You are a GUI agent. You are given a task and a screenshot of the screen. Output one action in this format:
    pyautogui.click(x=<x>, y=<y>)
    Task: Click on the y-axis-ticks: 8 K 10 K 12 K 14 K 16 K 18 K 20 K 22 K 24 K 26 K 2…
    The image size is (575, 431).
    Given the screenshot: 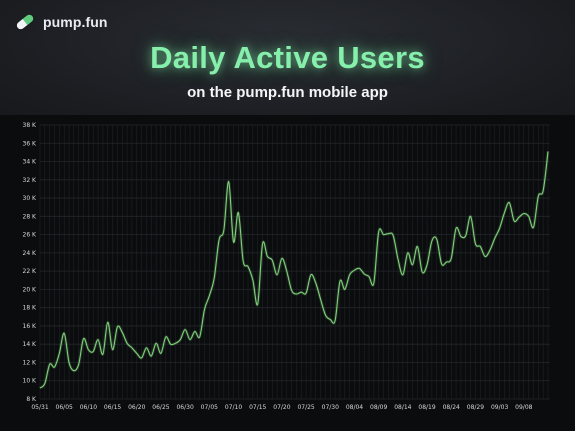 What is the action you would take?
    pyautogui.click(x=30, y=262)
    